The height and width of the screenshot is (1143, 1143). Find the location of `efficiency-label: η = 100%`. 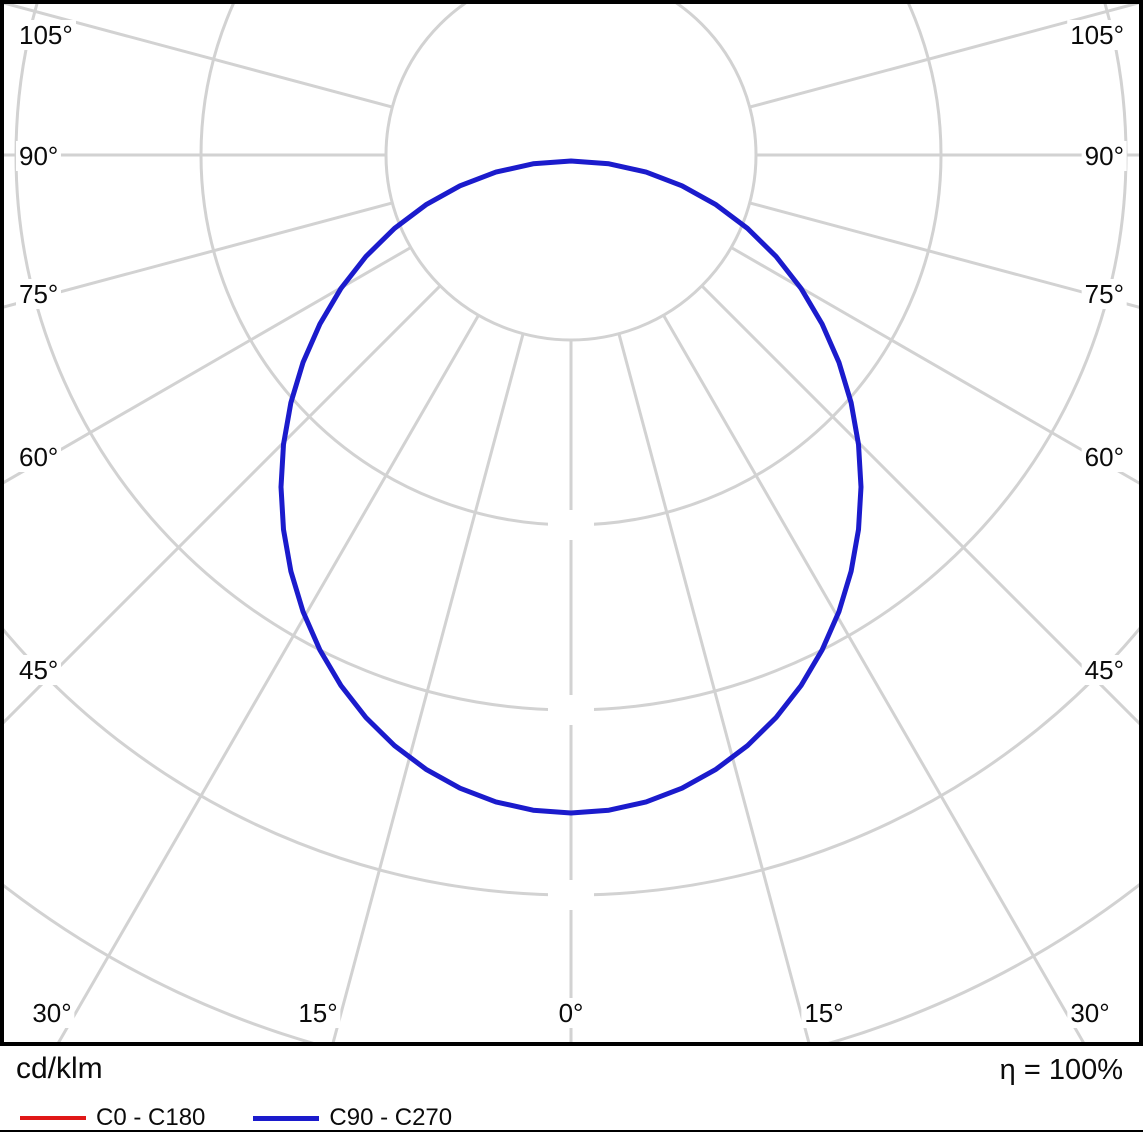

efficiency-label: η = 100% is located at coordinates (1061, 1070).